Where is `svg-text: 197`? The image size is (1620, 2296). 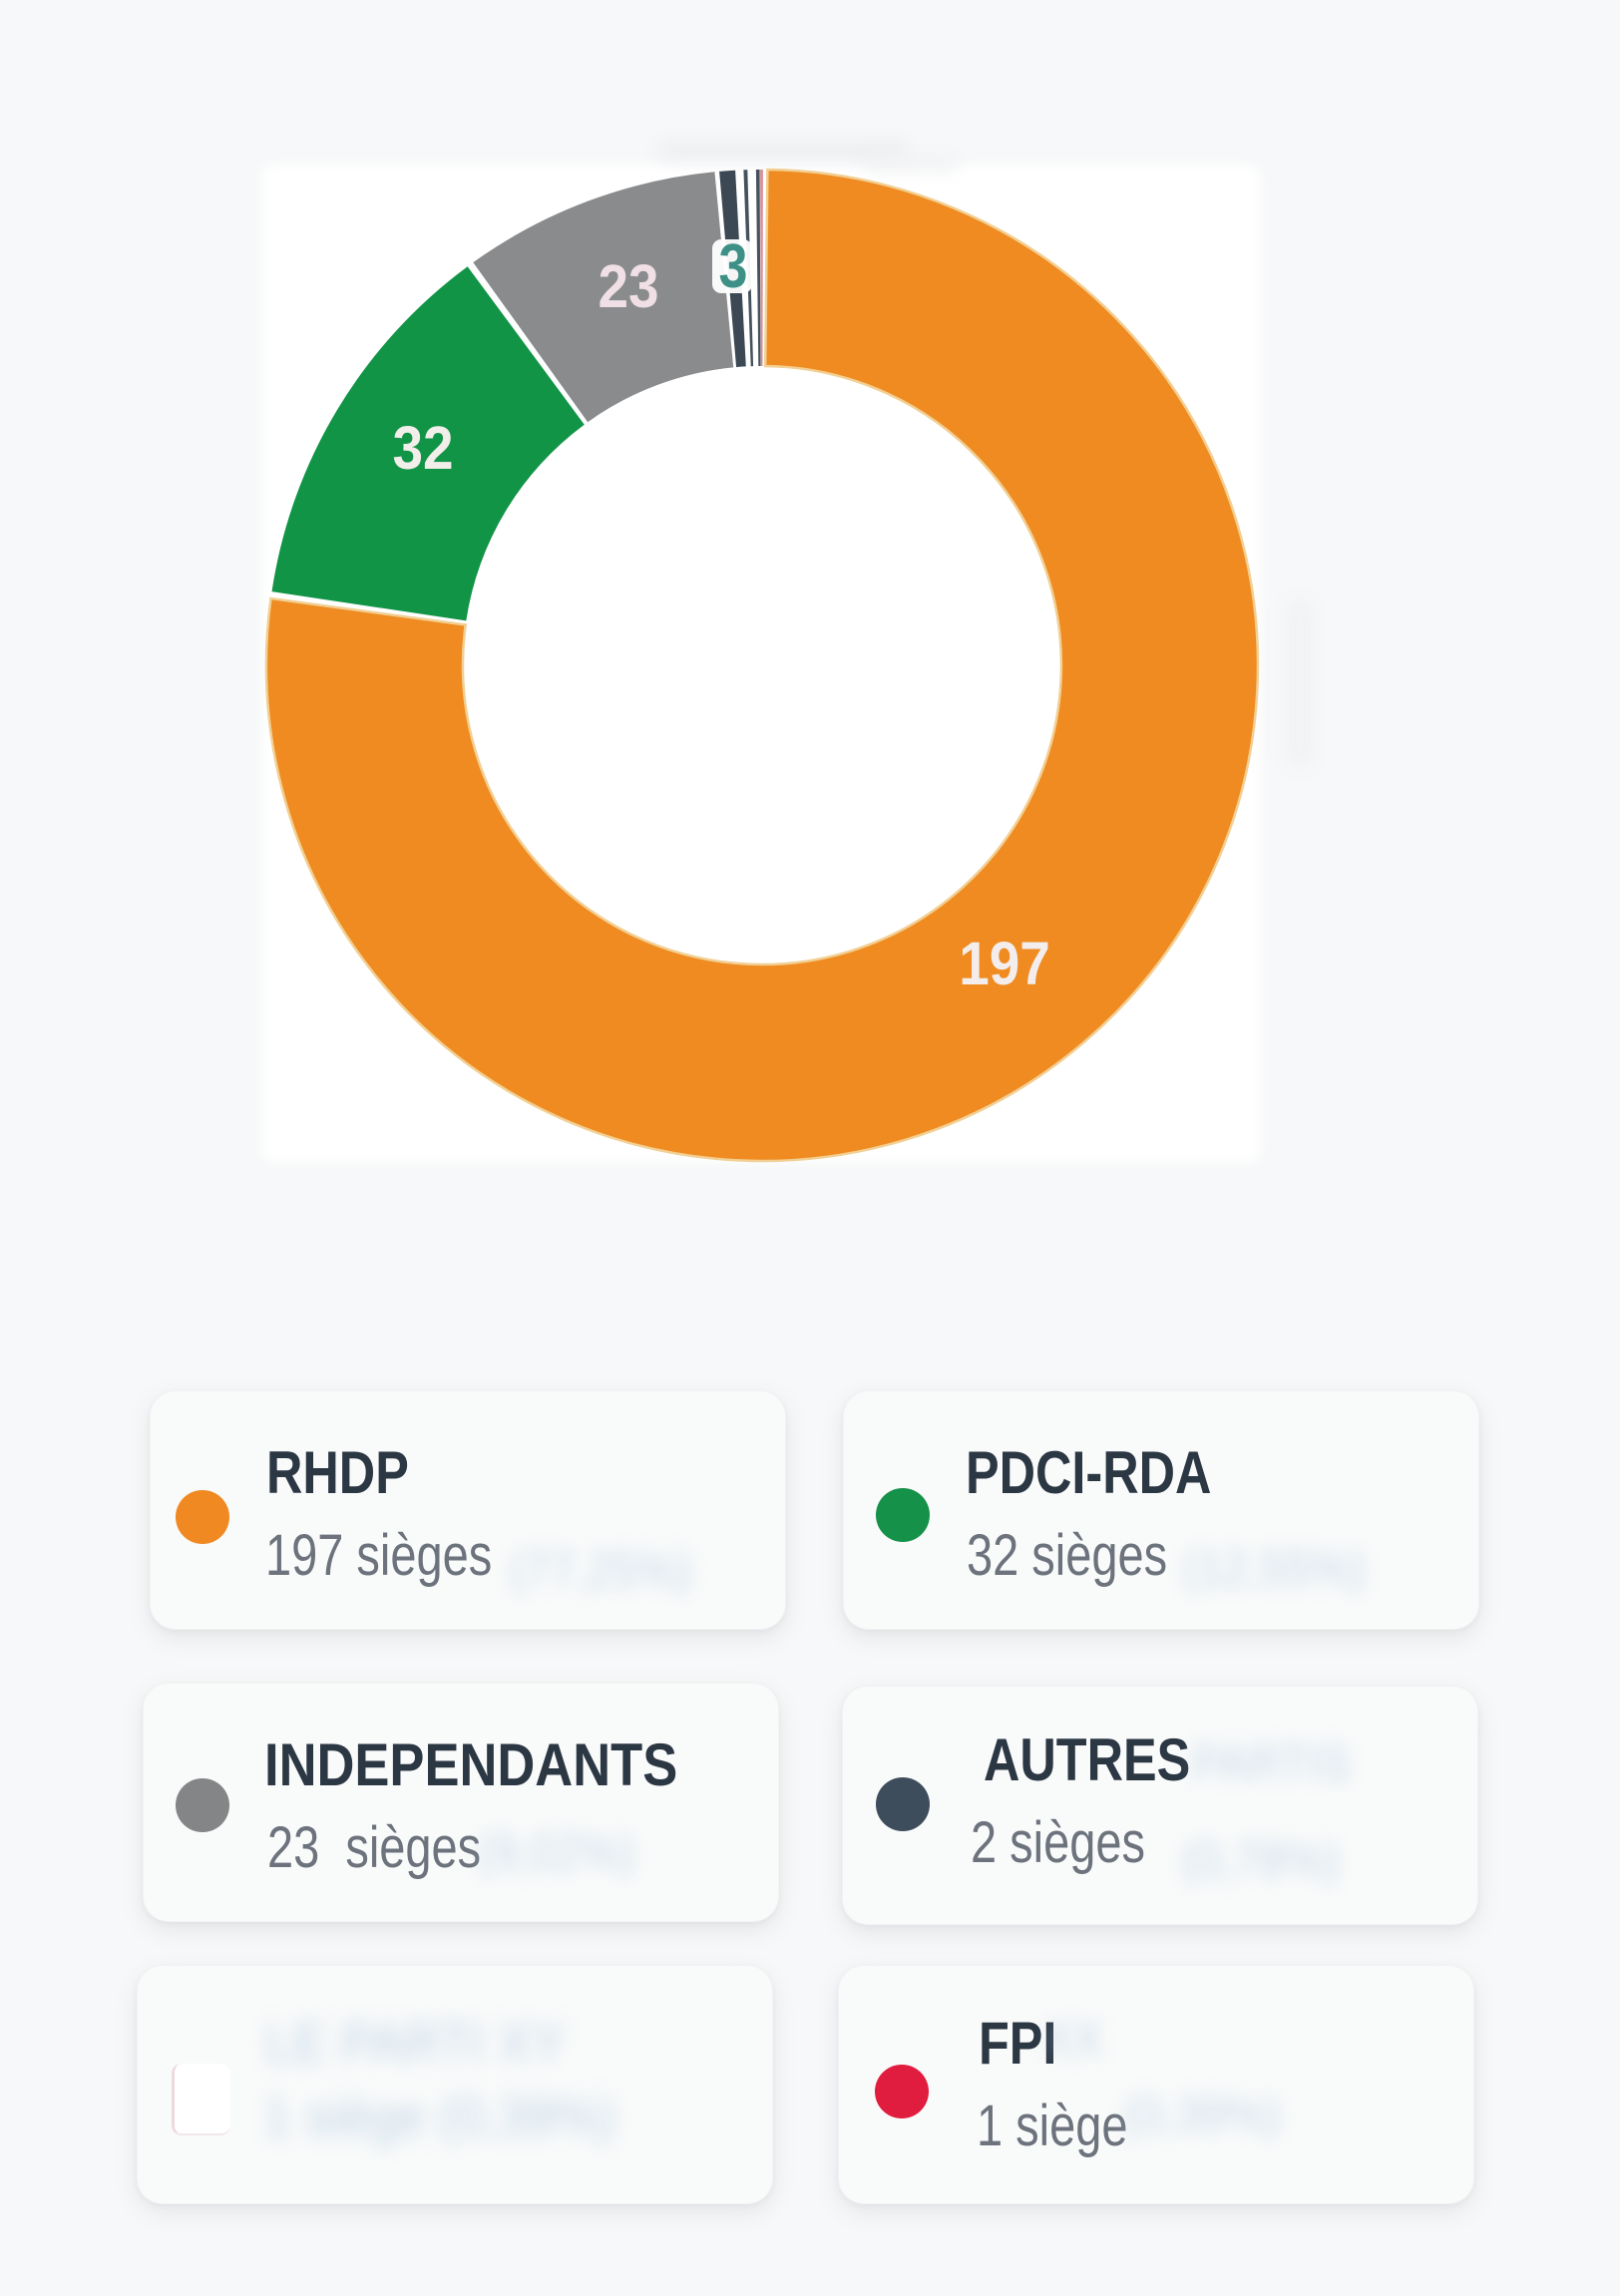 svg-text: 197 is located at coordinates (1004, 964).